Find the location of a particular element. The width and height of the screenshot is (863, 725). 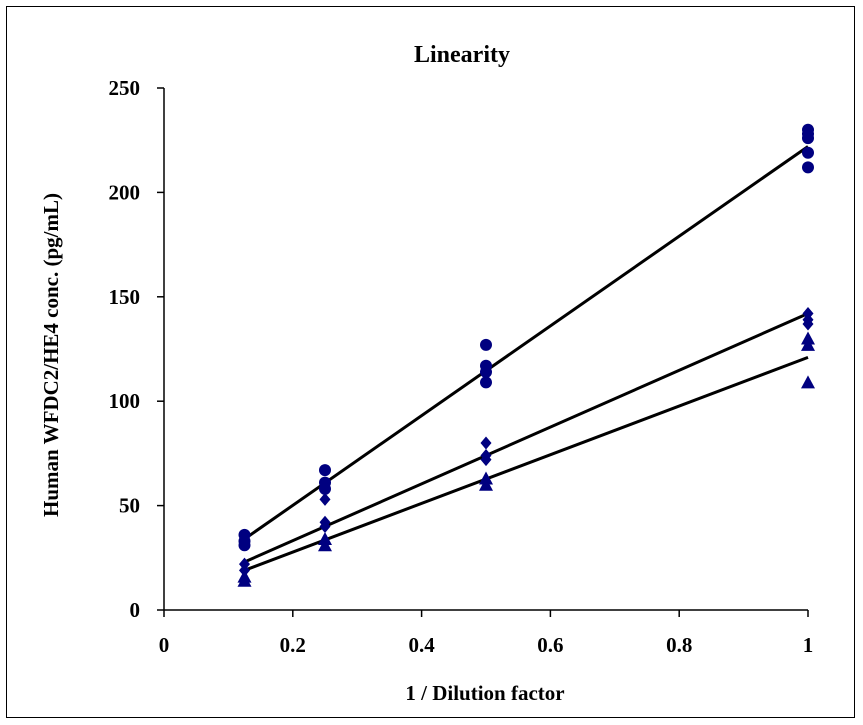

x-tick-label: 0.4 is located at coordinates (421, 645).